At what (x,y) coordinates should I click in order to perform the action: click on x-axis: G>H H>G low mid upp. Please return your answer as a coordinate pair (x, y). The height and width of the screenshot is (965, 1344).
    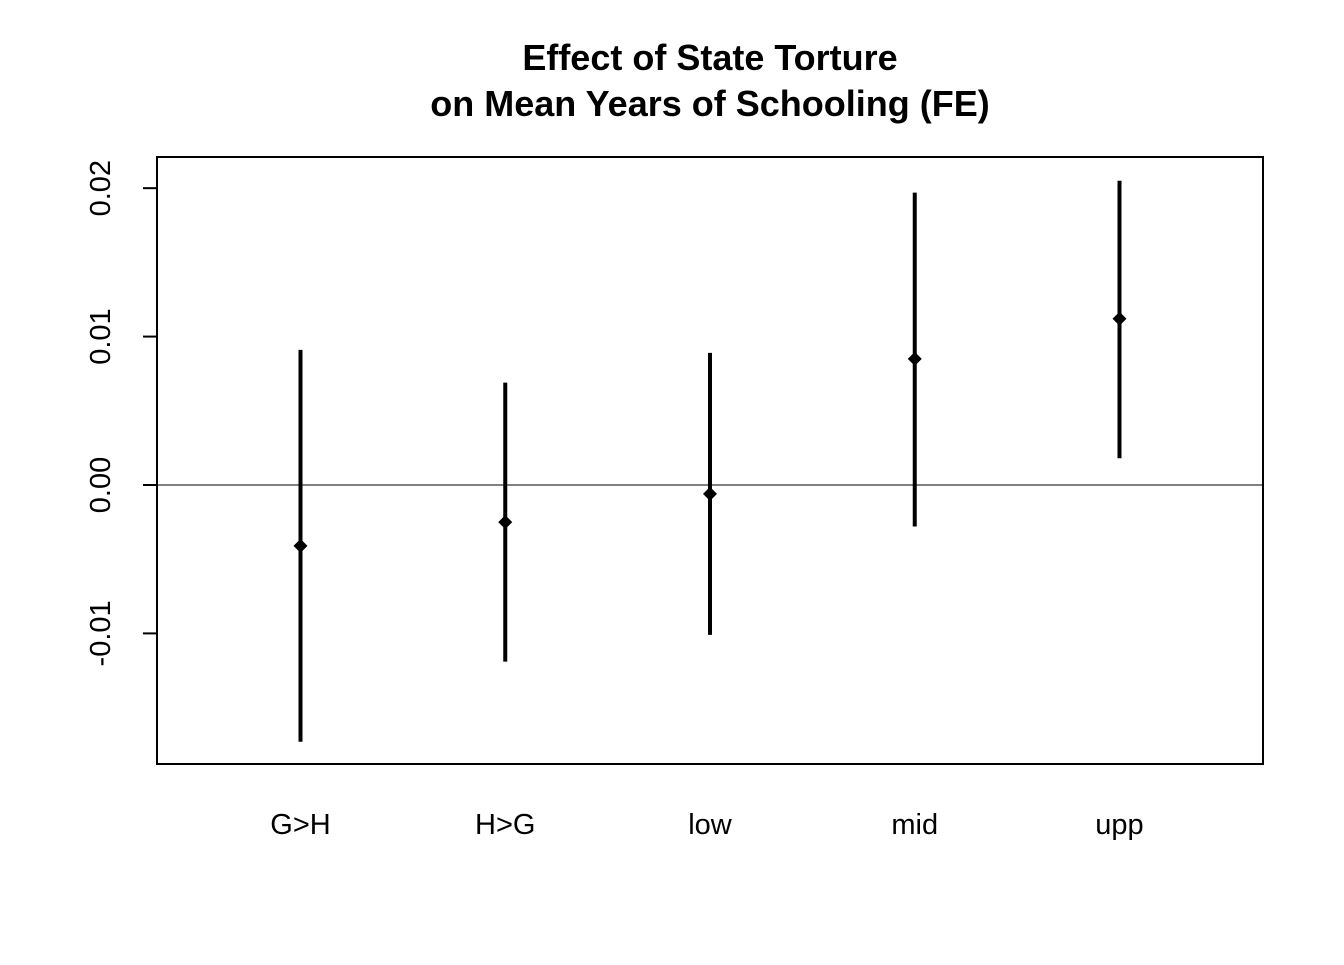
    Looking at the image, I should click on (706, 825).